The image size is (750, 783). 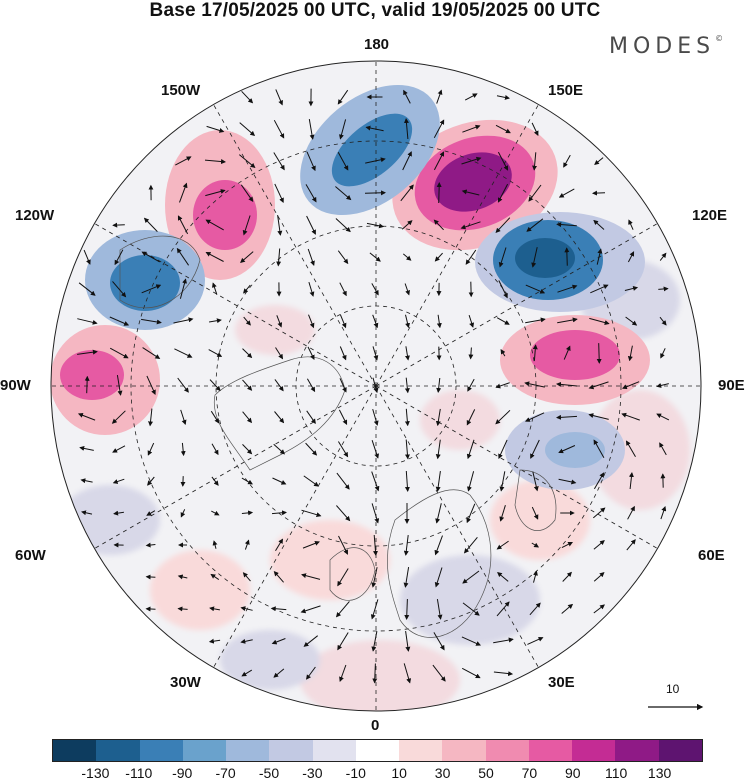 What do you see at coordinates (375, 774) in the screenshot?
I see `colorbar-labels: -130 -110 -90 -70 -50 -30 -10 10 30 50 70 90 110 130` at bounding box center [375, 774].